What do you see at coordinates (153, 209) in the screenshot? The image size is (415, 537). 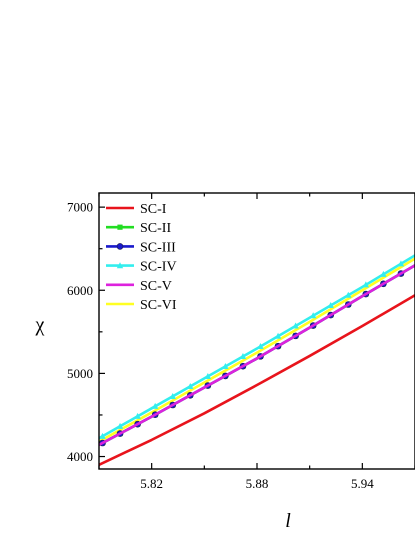 I see `legend-label: SC-I` at bounding box center [153, 209].